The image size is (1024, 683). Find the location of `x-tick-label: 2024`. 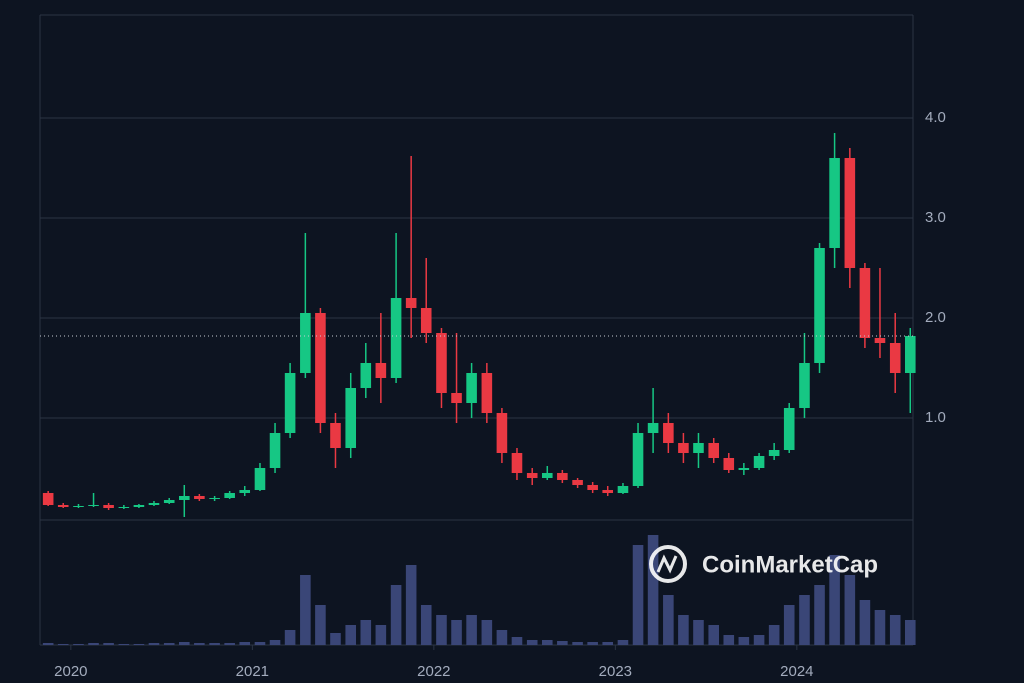

x-tick-label: 2024 is located at coordinates (796, 671).